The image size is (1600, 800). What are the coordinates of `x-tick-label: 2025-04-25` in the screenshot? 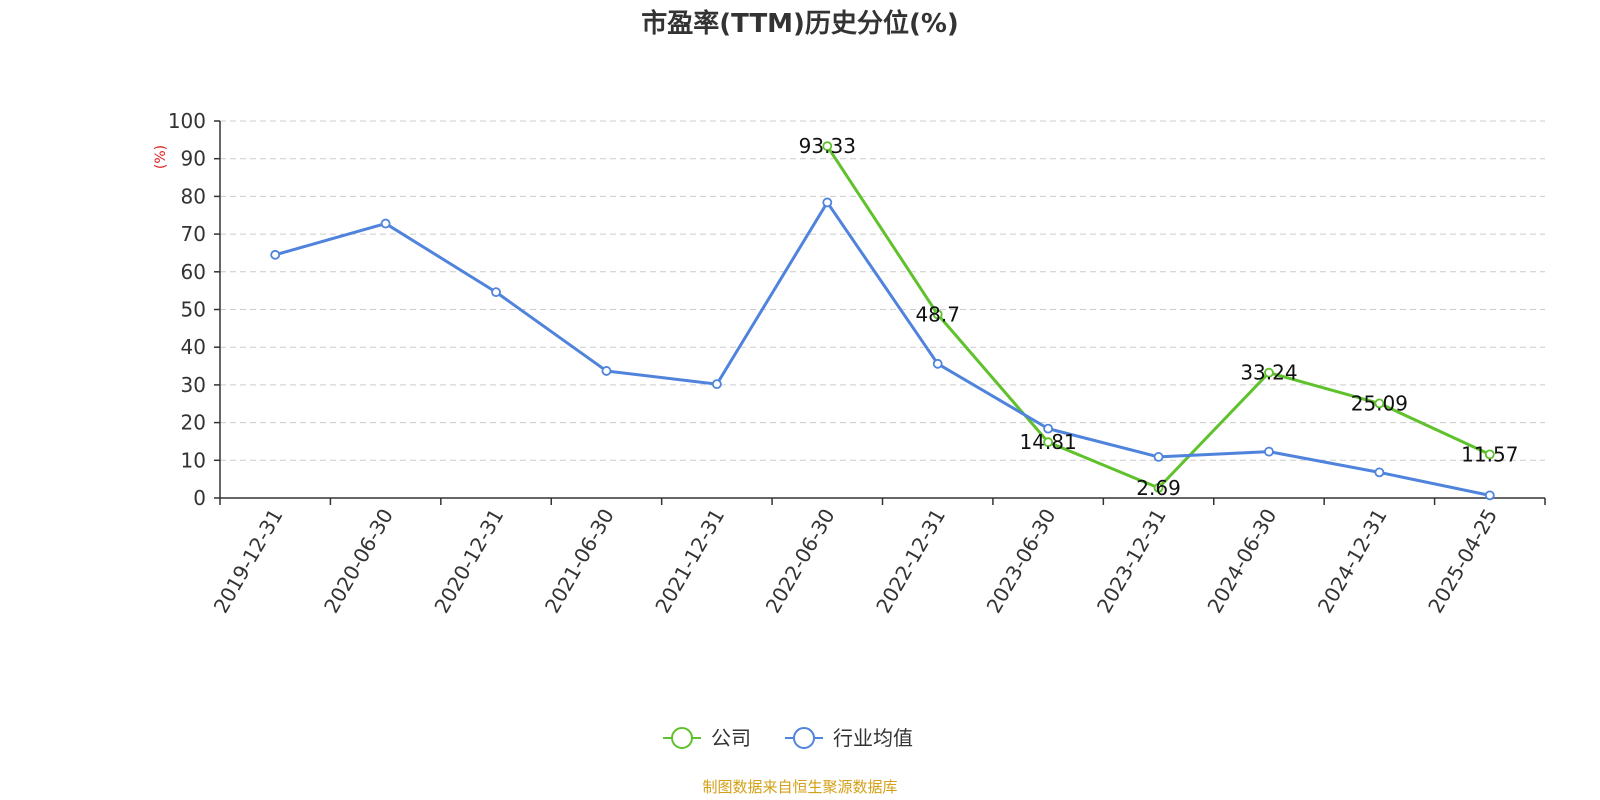 It's located at (1462, 561).